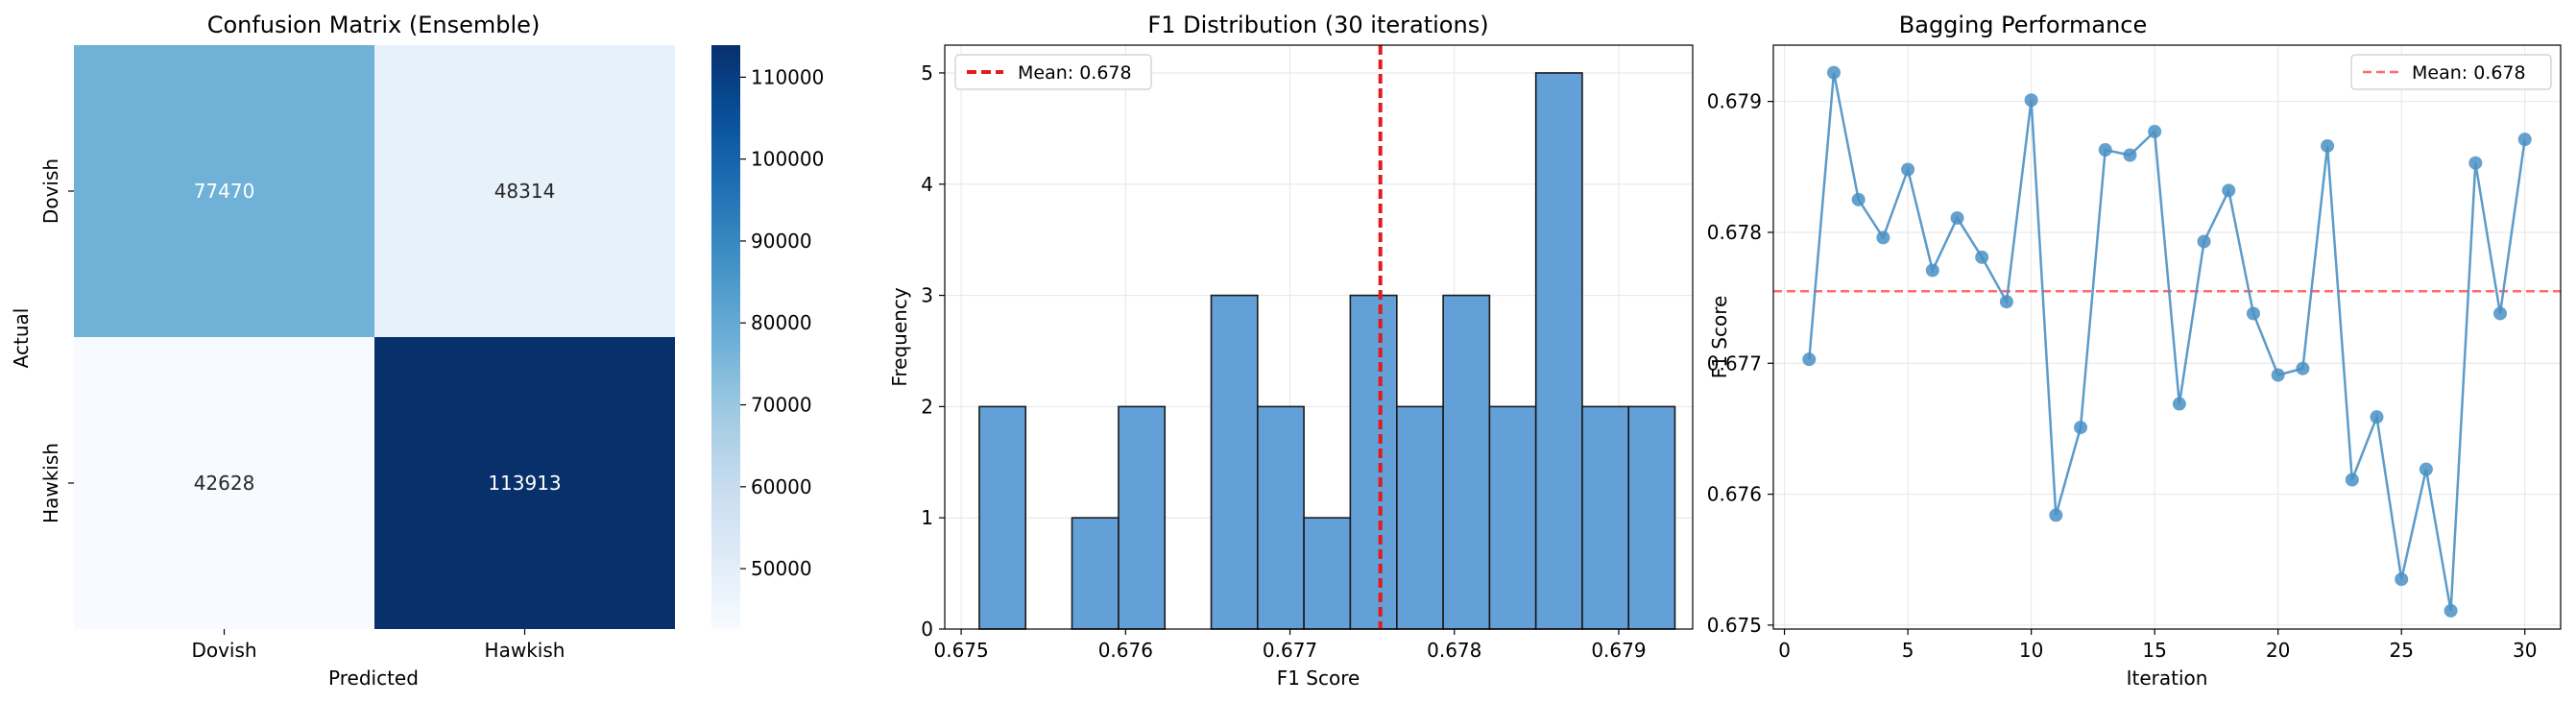 The height and width of the screenshot is (703, 2576). I want to click on histogram-xtick-label: 0.676, so click(1125, 650).